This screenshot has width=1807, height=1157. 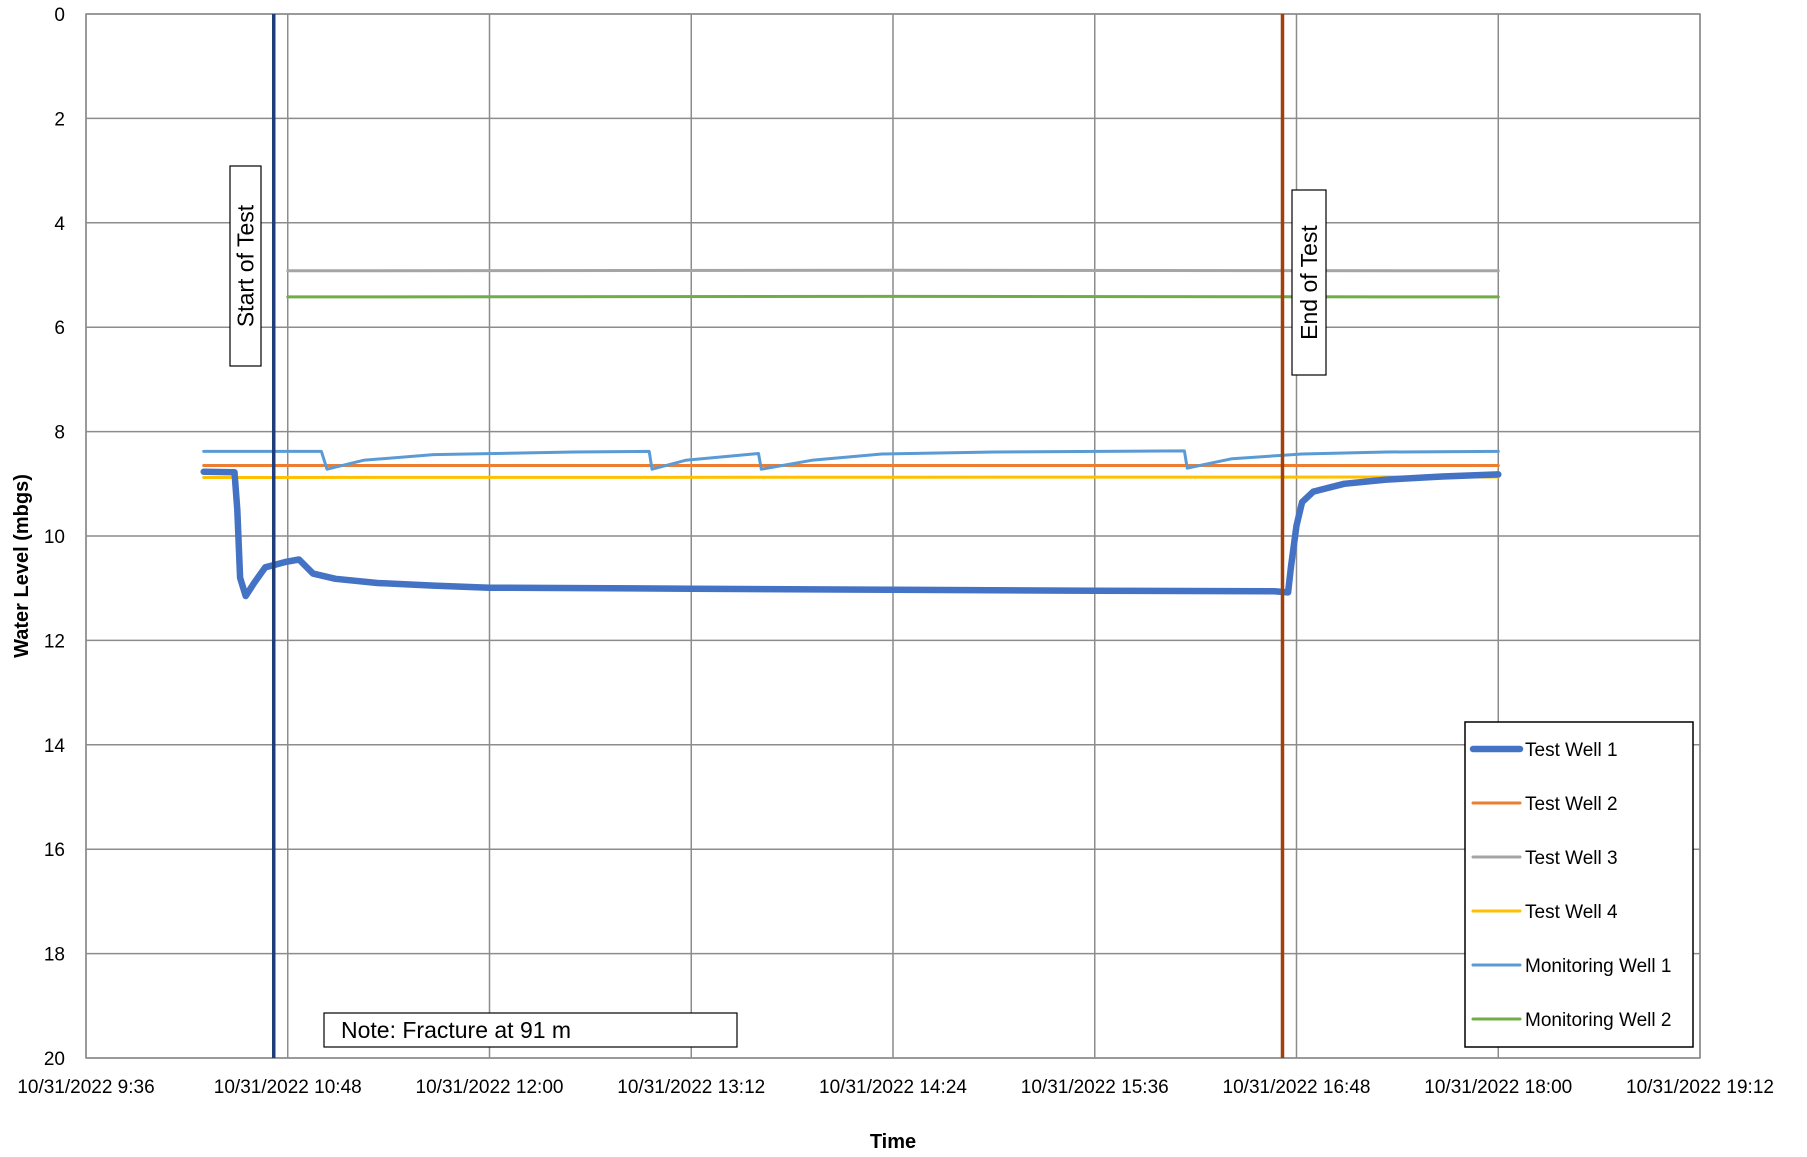 What do you see at coordinates (456, 1030) in the screenshot?
I see `fracture-note-text: Note: Fracture at 91 m` at bounding box center [456, 1030].